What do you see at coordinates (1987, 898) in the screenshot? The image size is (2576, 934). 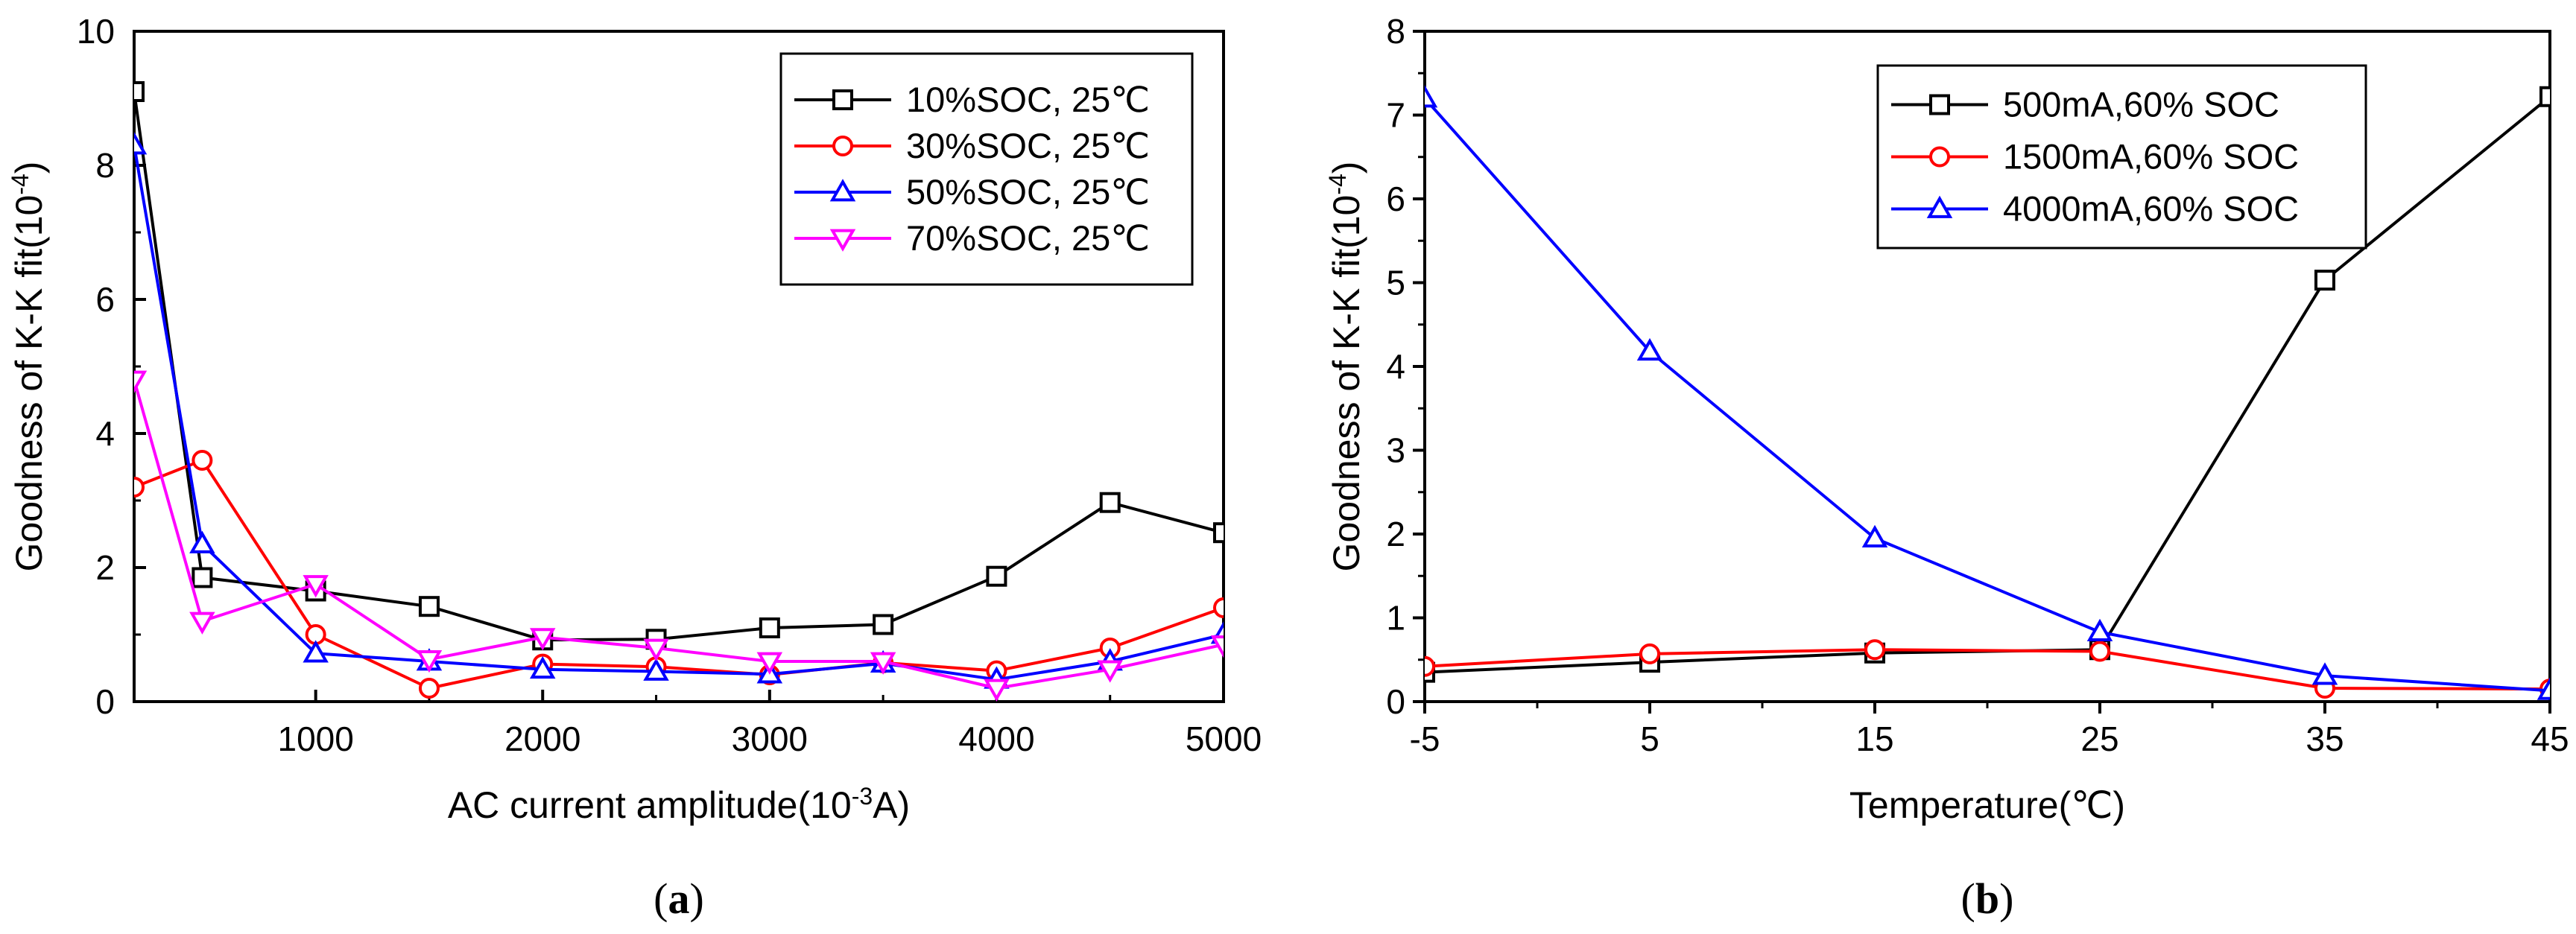 I see `chart-b-caption: (b)` at bounding box center [1987, 898].